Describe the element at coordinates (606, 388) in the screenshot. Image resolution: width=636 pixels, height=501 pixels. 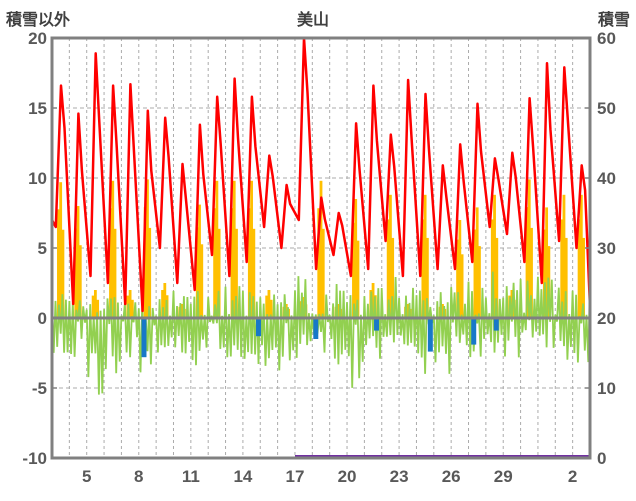
I see `right-axis-tick-label: 10` at that location.